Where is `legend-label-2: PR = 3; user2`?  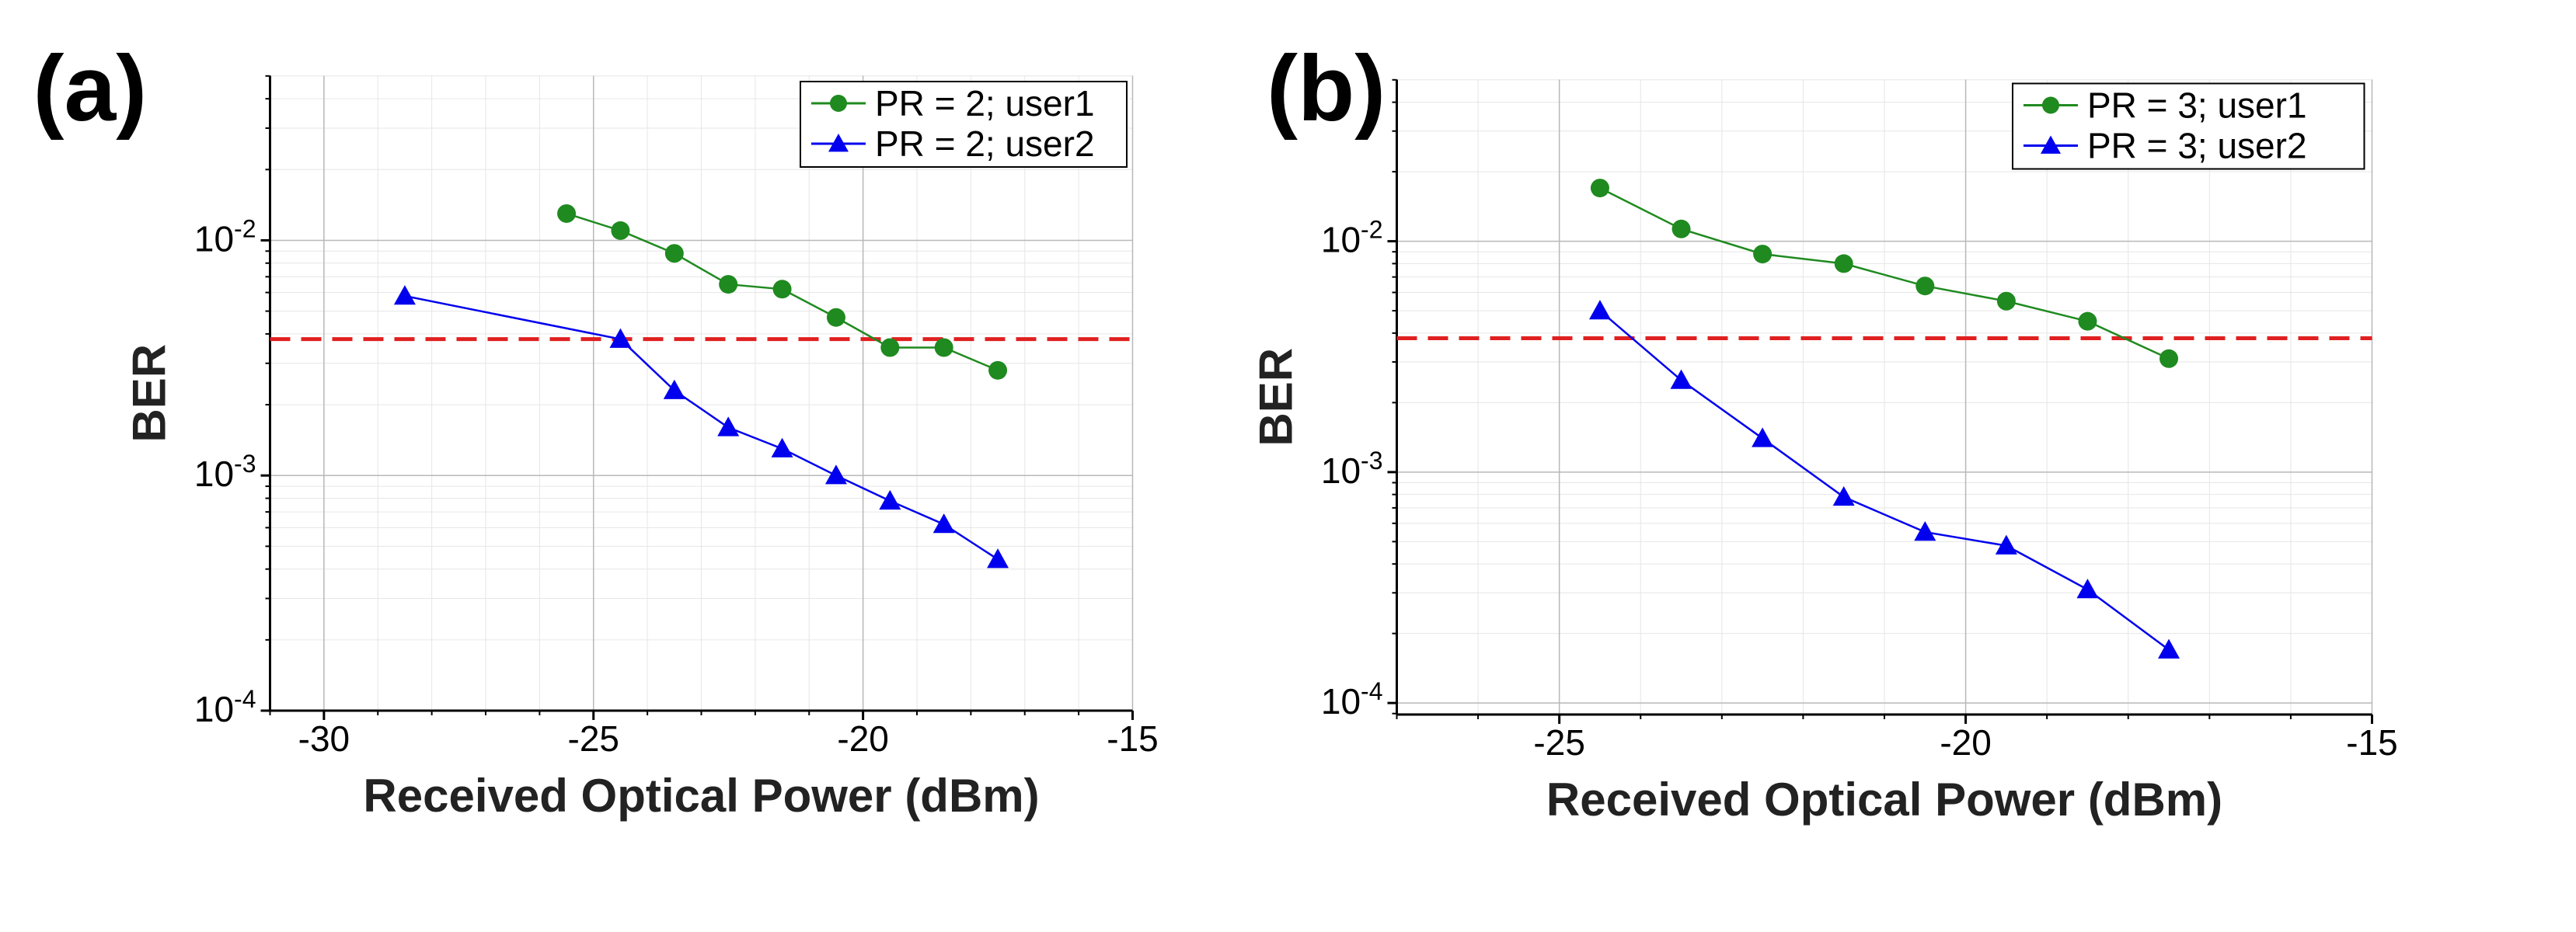 legend-label-2: PR = 3; user2 is located at coordinates (2197, 146).